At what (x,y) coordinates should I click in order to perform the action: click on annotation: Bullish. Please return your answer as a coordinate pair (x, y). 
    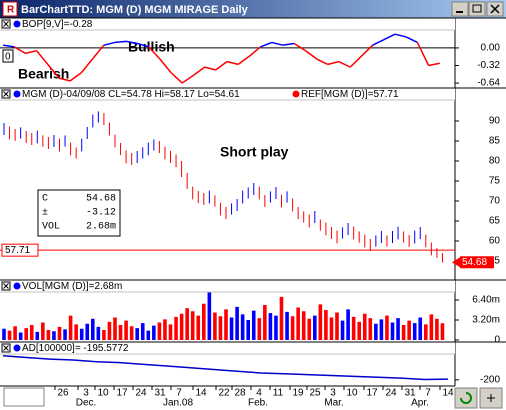
    Looking at the image, I should click on (151, 47).